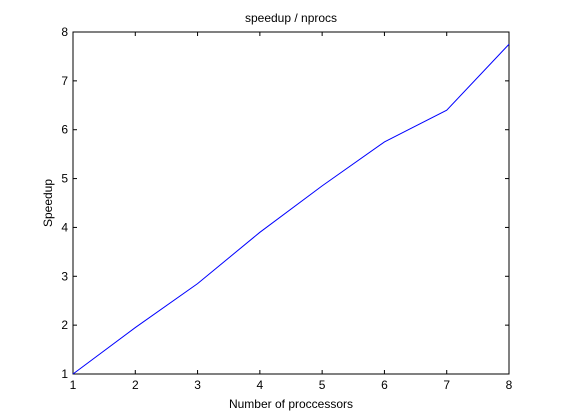 The height and width of the screenshot is (420, 561). Describe the element at coordinates (322, 385) in the screenshot. I see `x-tick-label: 5` at that location.